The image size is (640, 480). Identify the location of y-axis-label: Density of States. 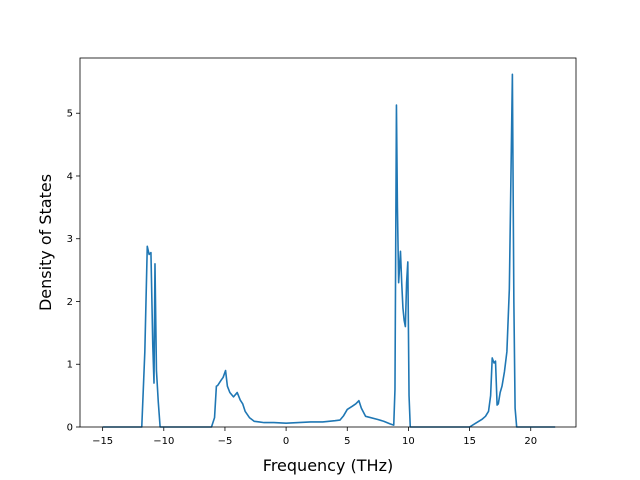
(45, 242).